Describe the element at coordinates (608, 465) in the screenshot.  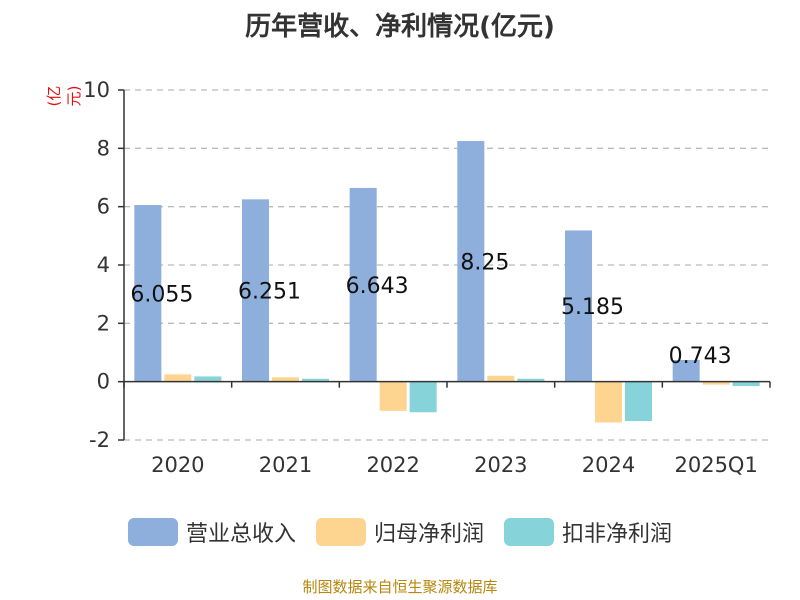
I see `x-tick-label: 2024` at that location.